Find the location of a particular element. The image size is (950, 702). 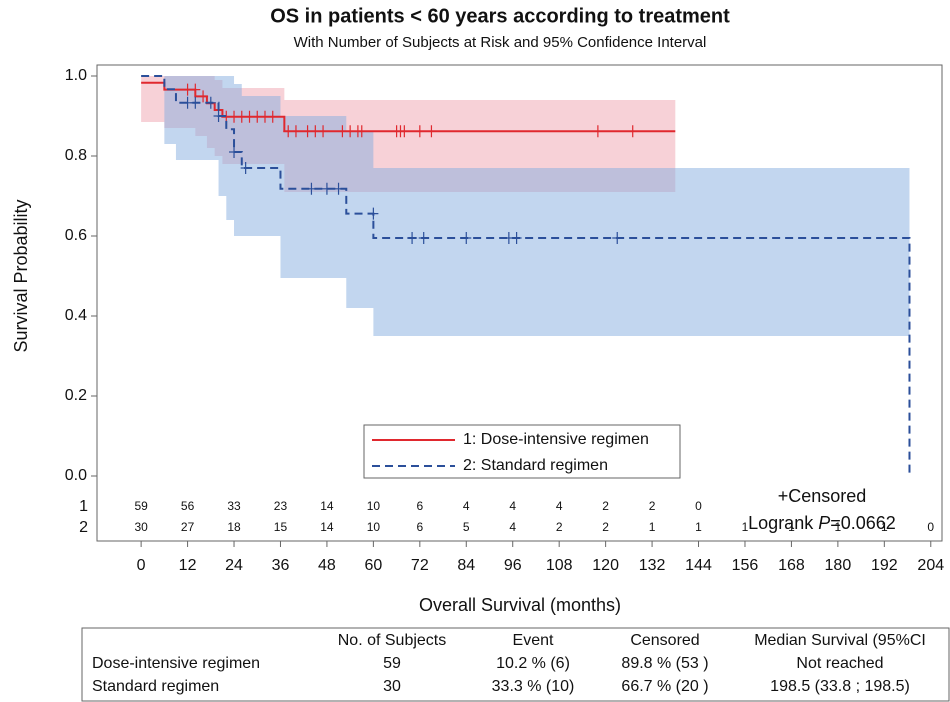

x-tick-label: 156 is located at coordinates (745, 565).